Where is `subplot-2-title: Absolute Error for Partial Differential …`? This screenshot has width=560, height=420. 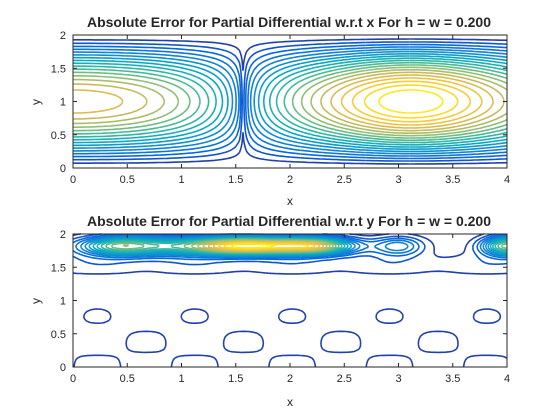
subplot-2-title: Absolute Error for Partial Differential … is located at coordinates (289, 221).